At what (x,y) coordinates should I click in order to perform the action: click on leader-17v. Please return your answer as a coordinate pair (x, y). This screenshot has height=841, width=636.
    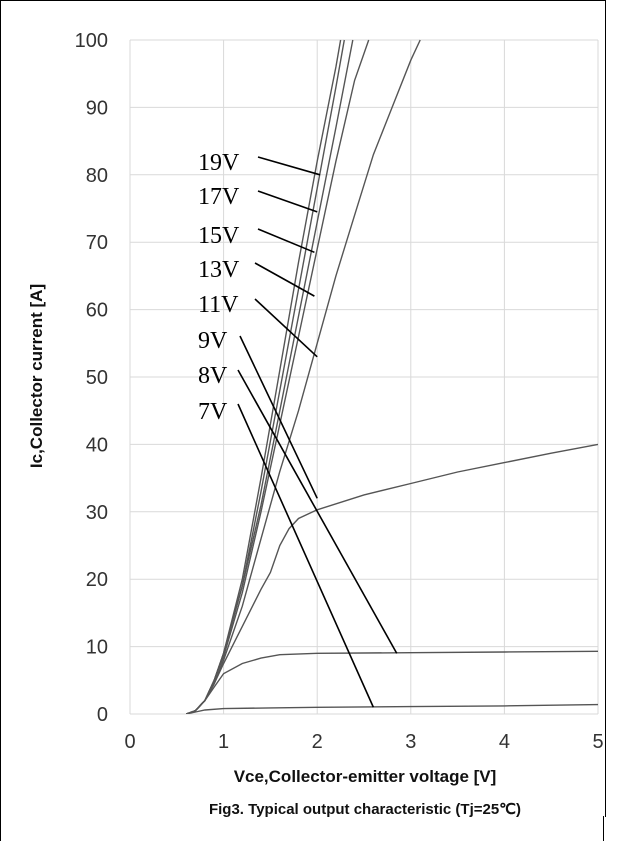
    Looking at the image, I should click on (287, 201).